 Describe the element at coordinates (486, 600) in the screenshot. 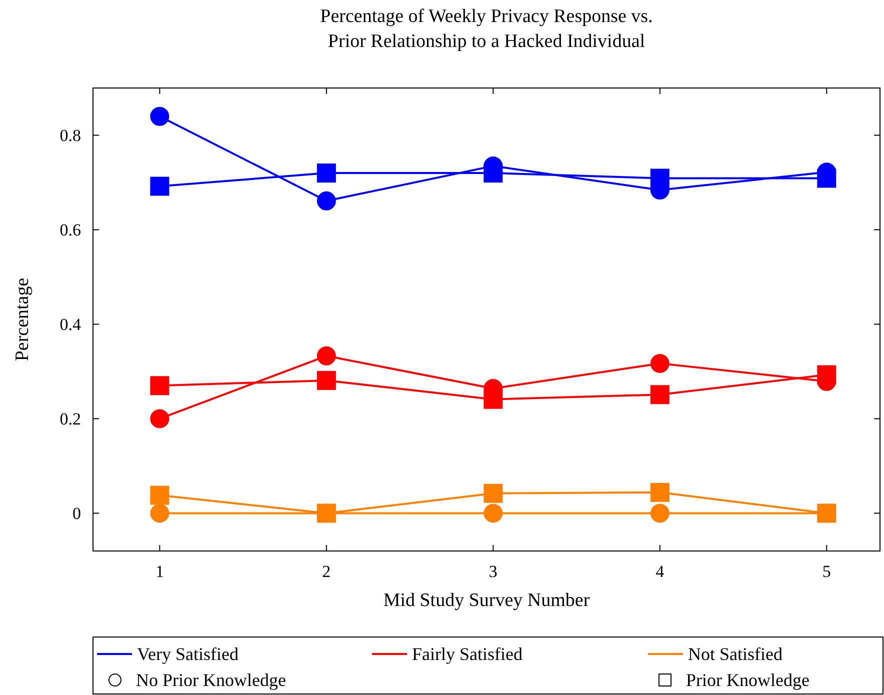

I see `x-axis-title: Mid Study Survey Number` at that location.